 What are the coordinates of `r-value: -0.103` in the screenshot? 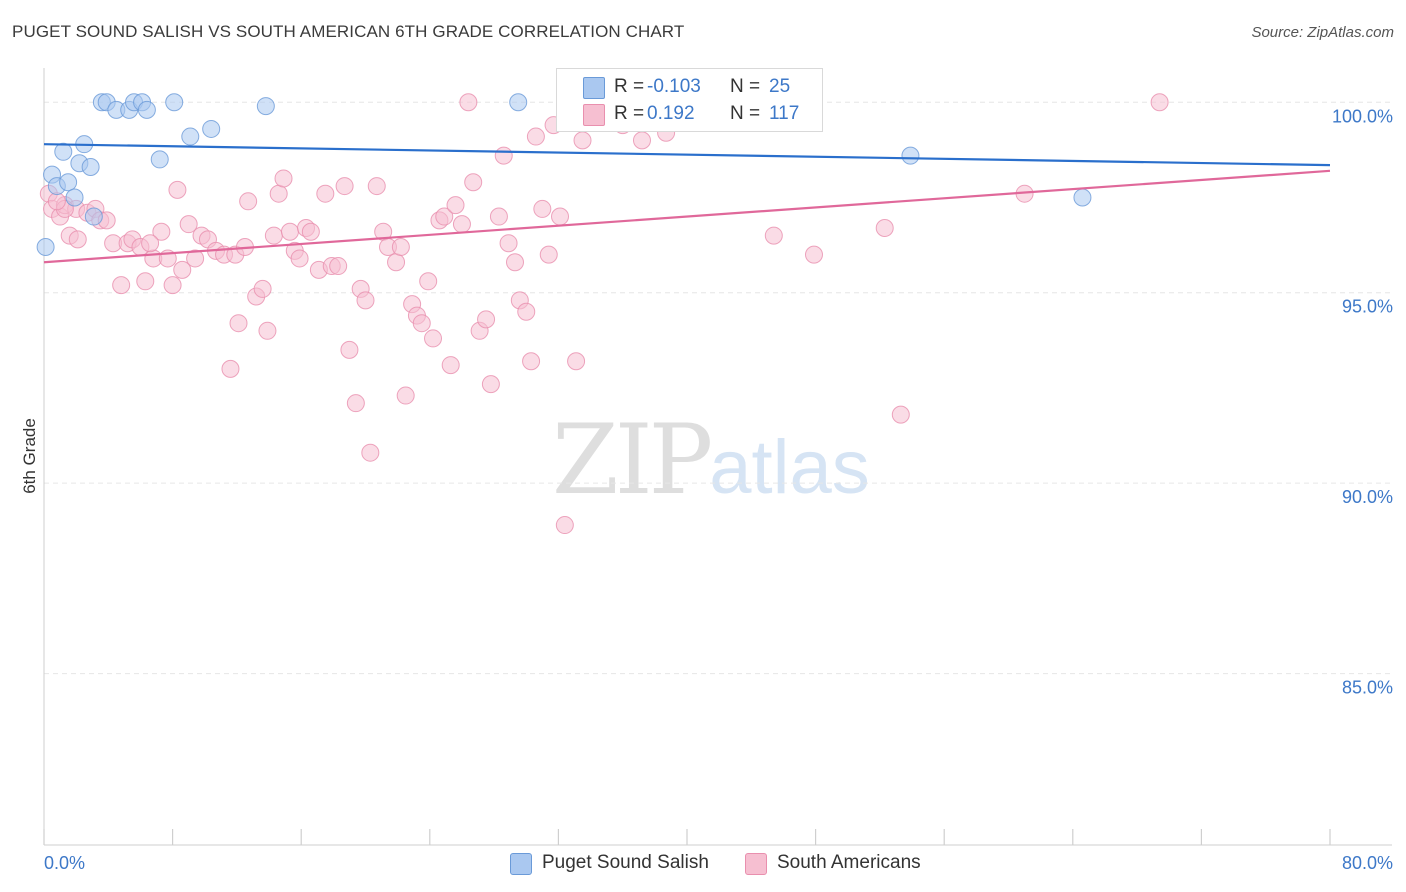 It's located at (674, 86).